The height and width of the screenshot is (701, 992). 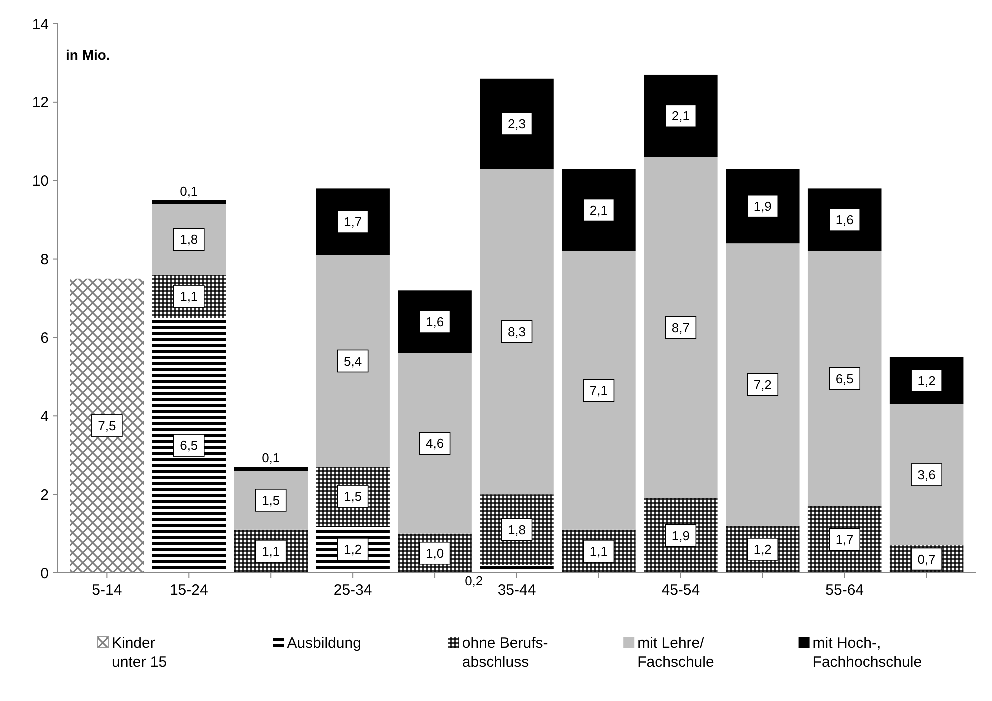 I want to click on data-label: 7,1, so click(x=599, y=390).